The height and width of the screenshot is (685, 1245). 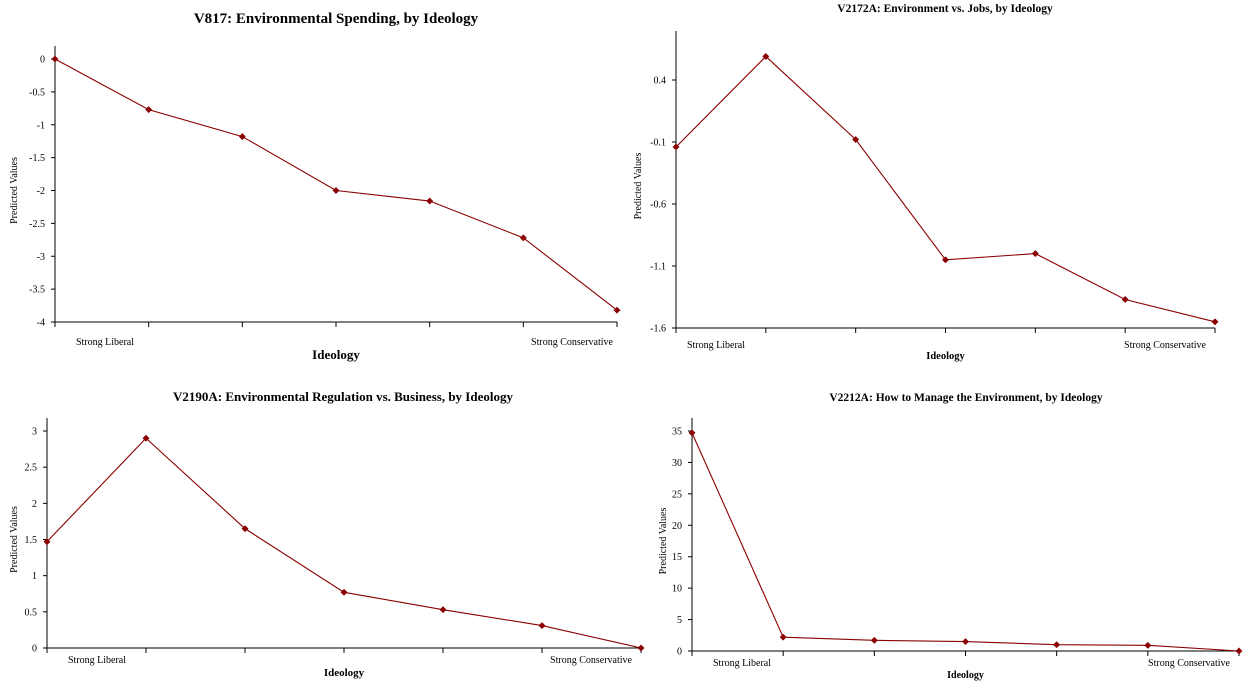 I want to click on chart-2-x-label-end: Strong Conservative, so click(x=1165, y=345).